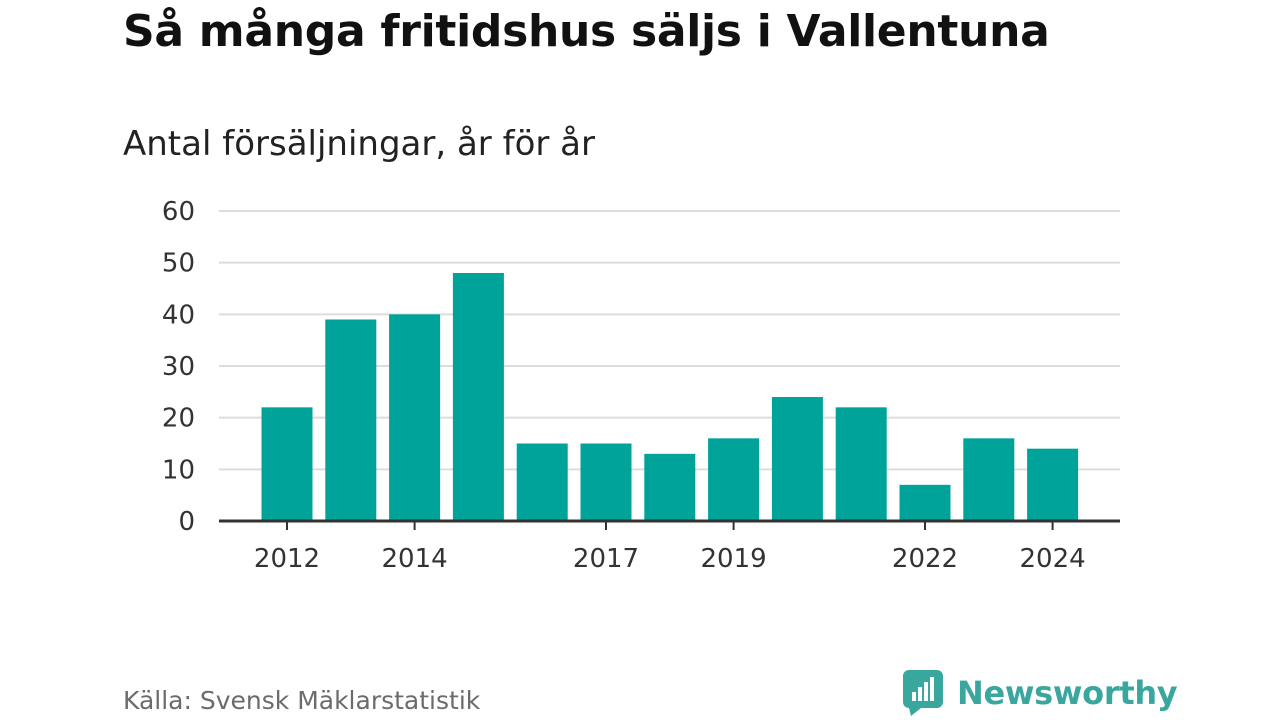 This screenshot has width=1280, height=720. I want to click on brand-name: Newsworthy, so click(1067, 693).